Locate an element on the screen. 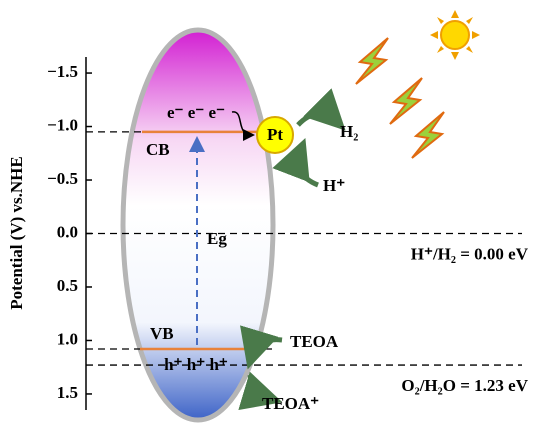 The height and width of the screenshot is (433, 550). y-tick-label: 1.5 is located at coordinates (67, 392).